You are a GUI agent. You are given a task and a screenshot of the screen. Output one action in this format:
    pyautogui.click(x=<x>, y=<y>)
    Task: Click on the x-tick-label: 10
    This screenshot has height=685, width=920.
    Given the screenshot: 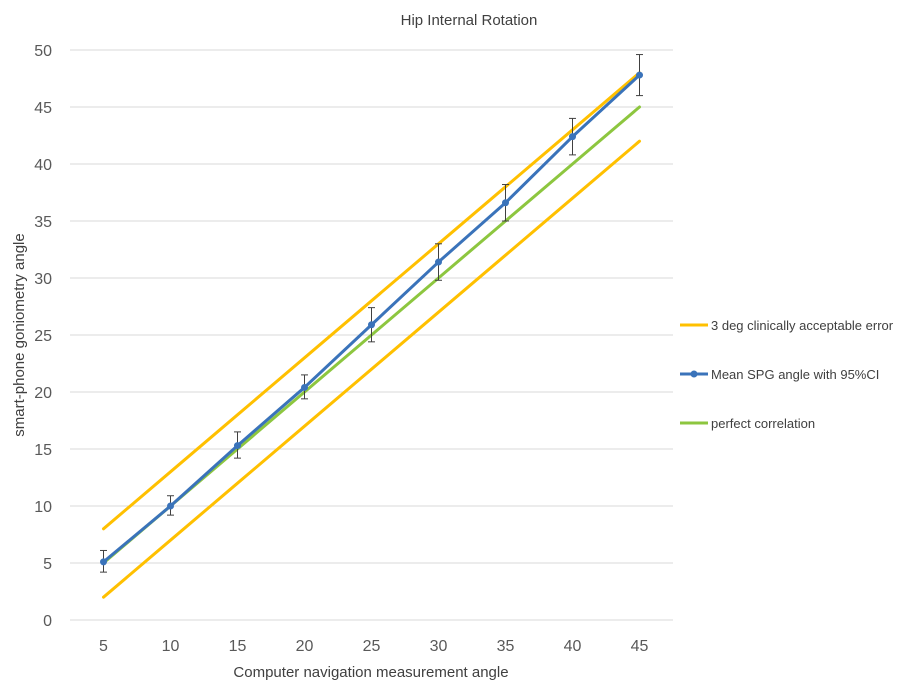 What is the action you would take?
    pyautogui.click(x=171, y=646)
    